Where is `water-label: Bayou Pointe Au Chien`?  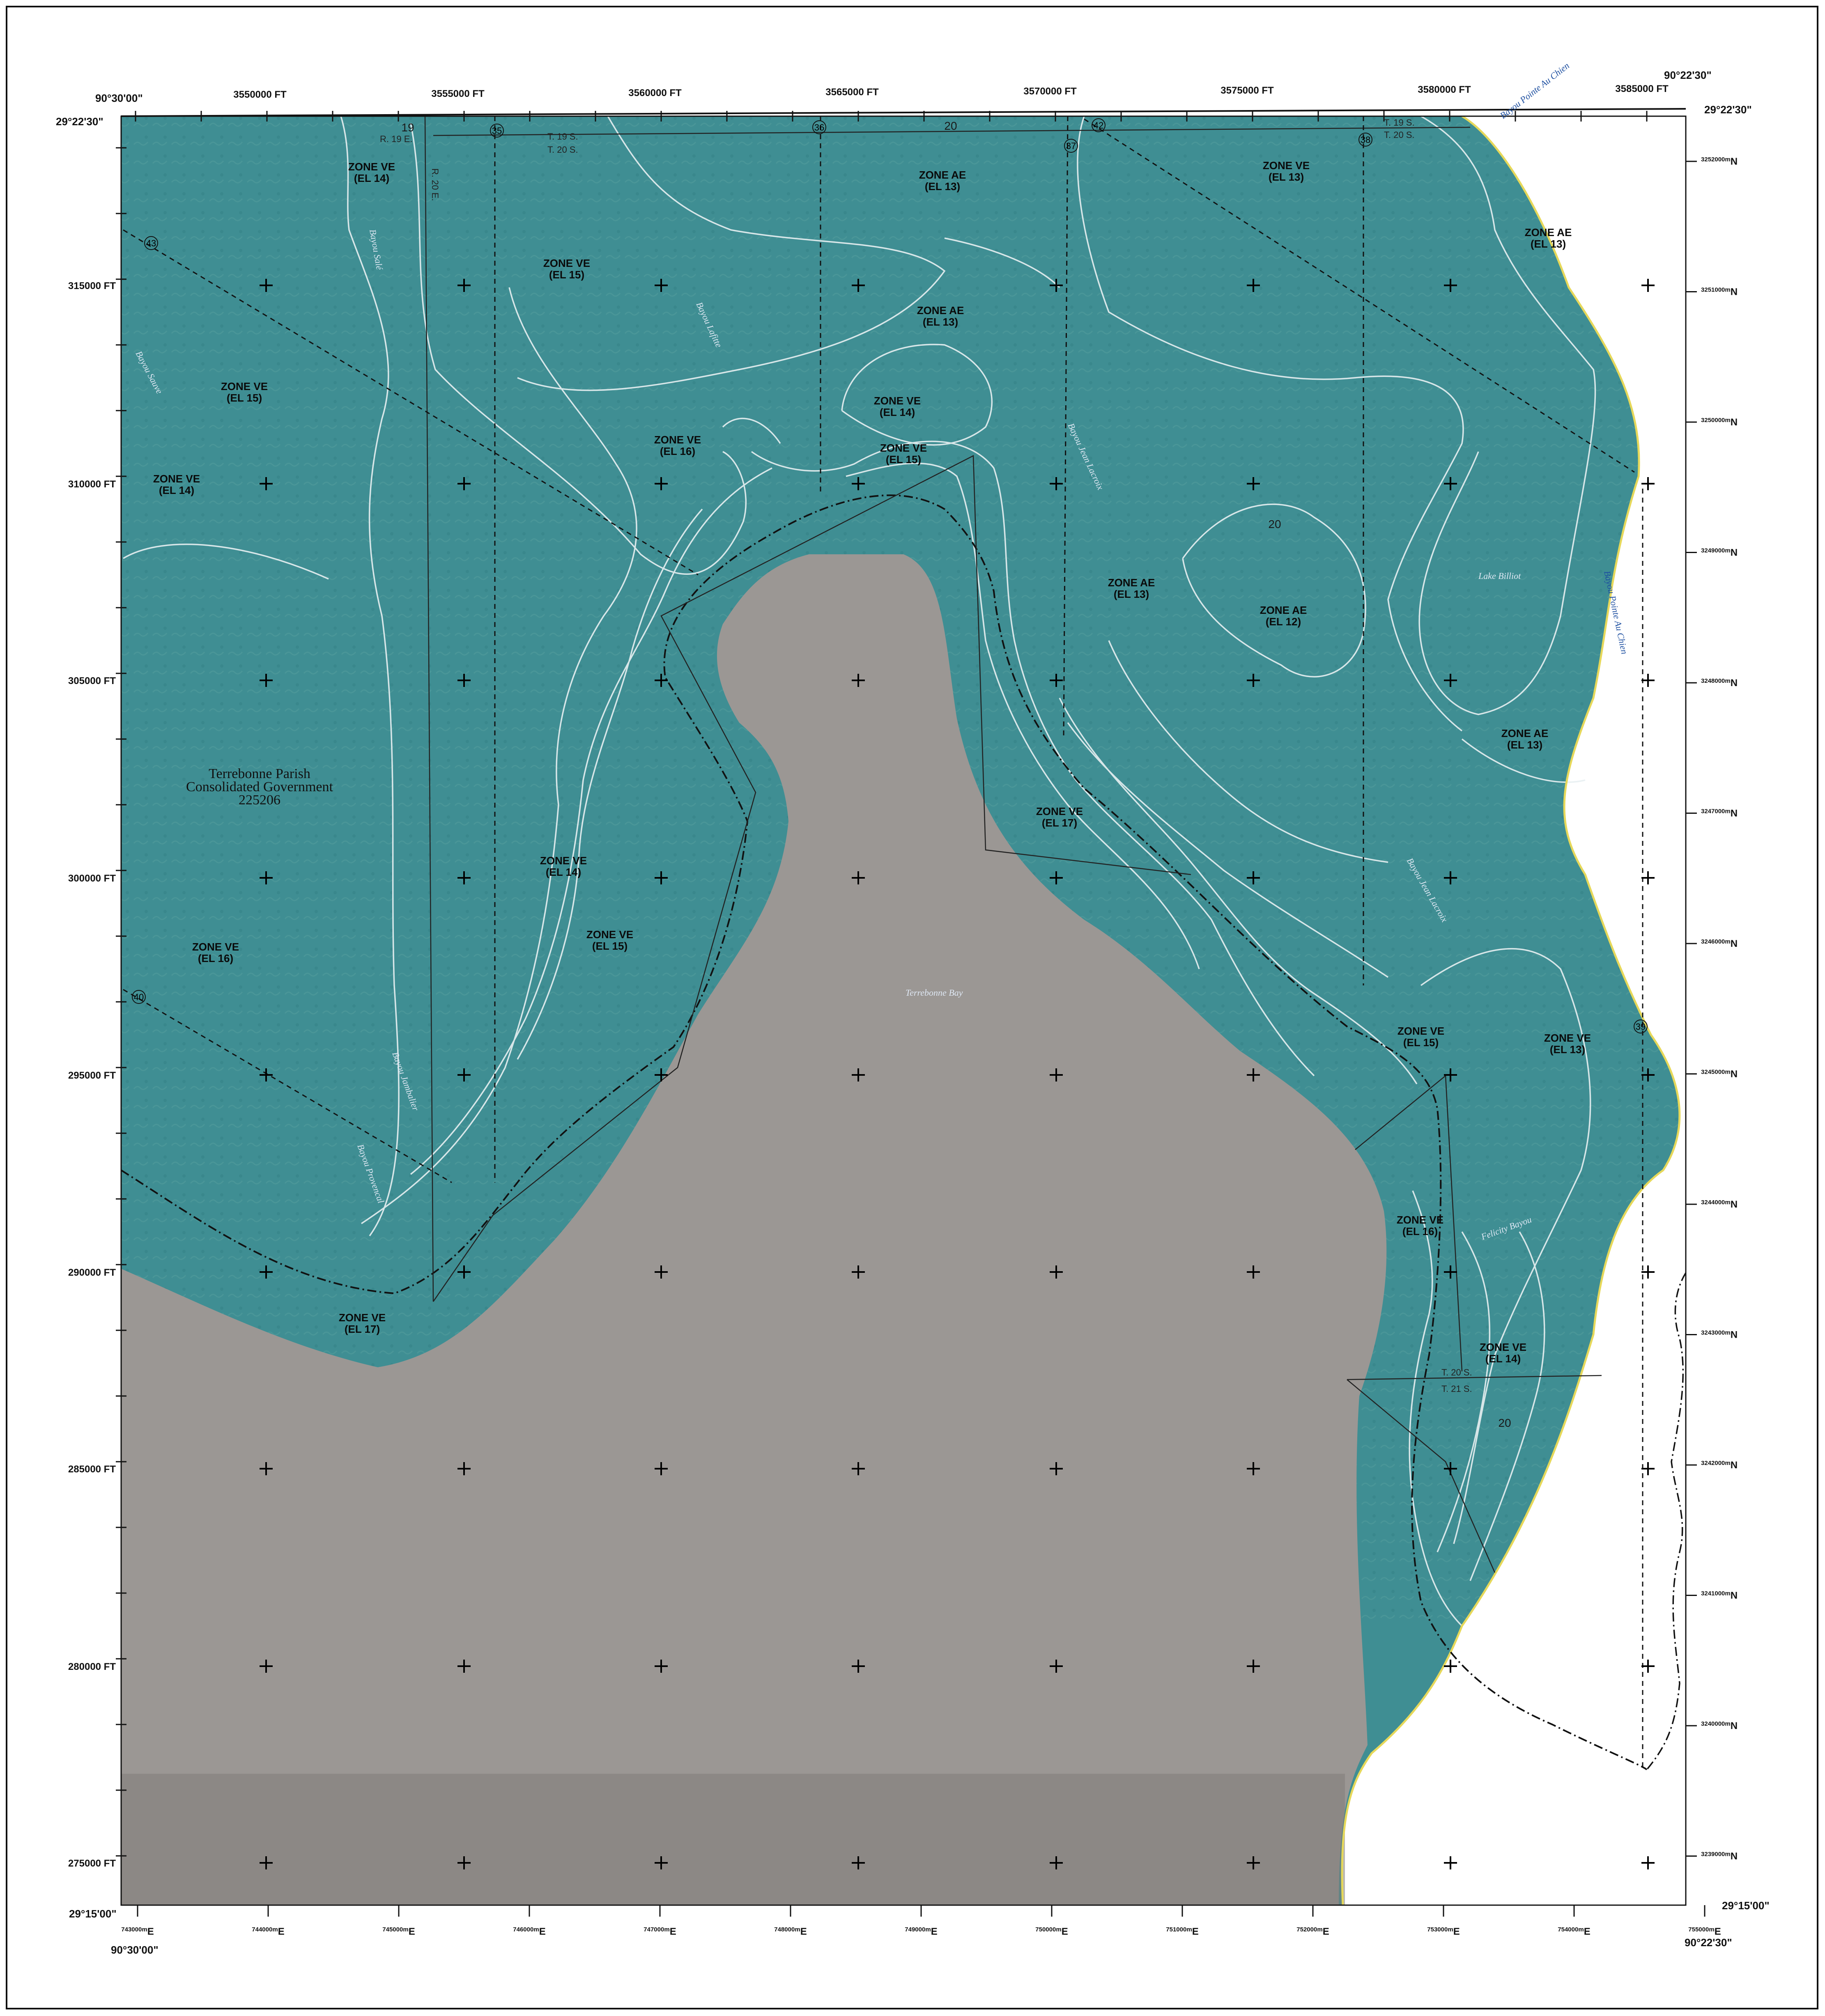 water-label: Bayou Pointe Au Chien is located at coordinates (1534, 90).